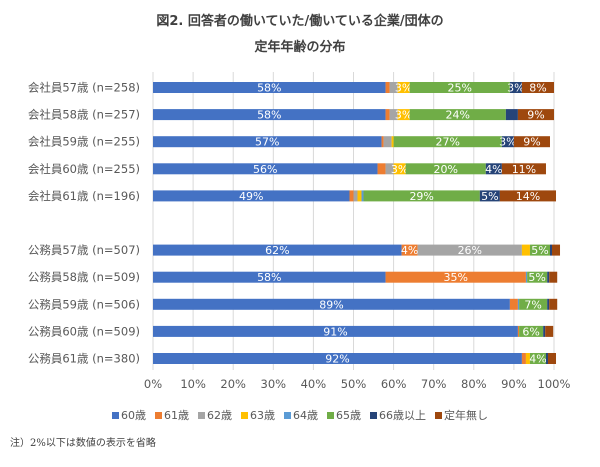 The width and height of the screenshot is (600, 467). What do you see at coordinates (470, 250) in the screenshot?
I see `data-label: 26%` at bounding box center [470, 250].